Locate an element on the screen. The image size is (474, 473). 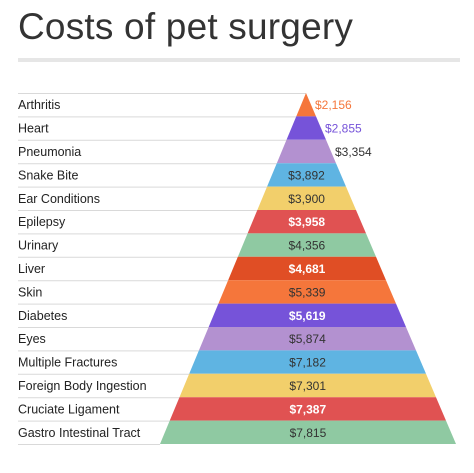
value-label: $3,354 is located at coordinates (353, 152).